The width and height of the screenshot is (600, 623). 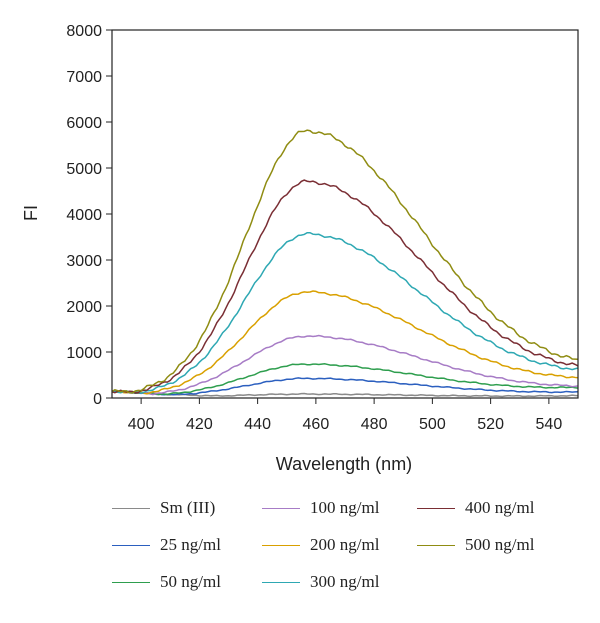 I want to click on legend-label: 500 ng/ml, so click(x=500, y=544).